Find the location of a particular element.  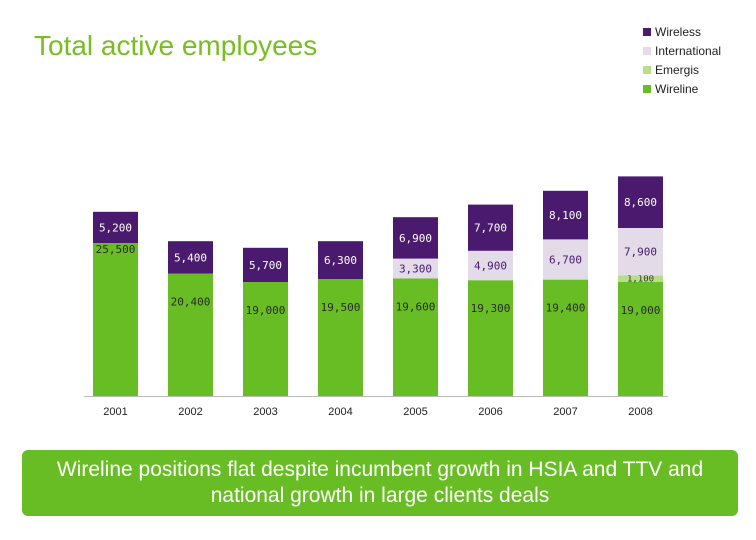

data-label-wireless-2006: 7,700 is located at coordinates (490, 228).